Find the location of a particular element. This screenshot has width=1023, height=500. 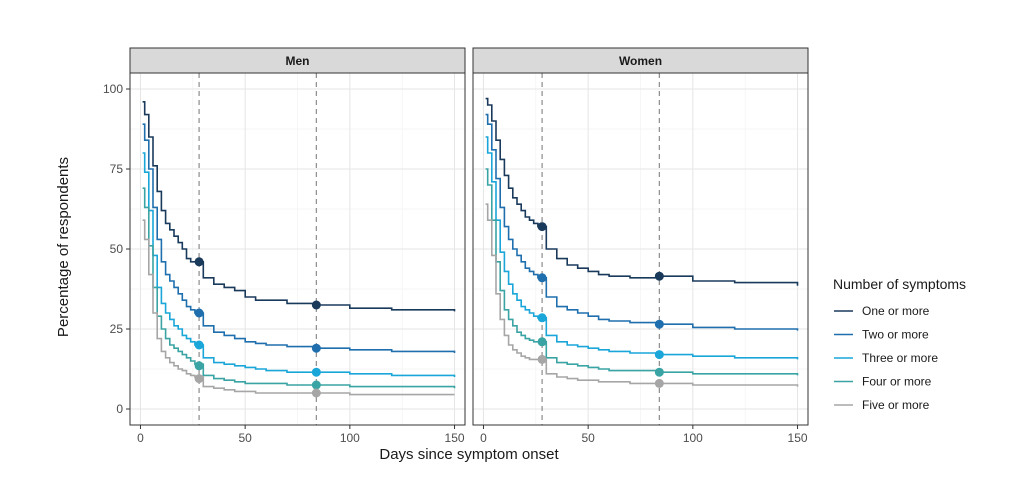

strip-label: Men is located at coordinates (298, 61).